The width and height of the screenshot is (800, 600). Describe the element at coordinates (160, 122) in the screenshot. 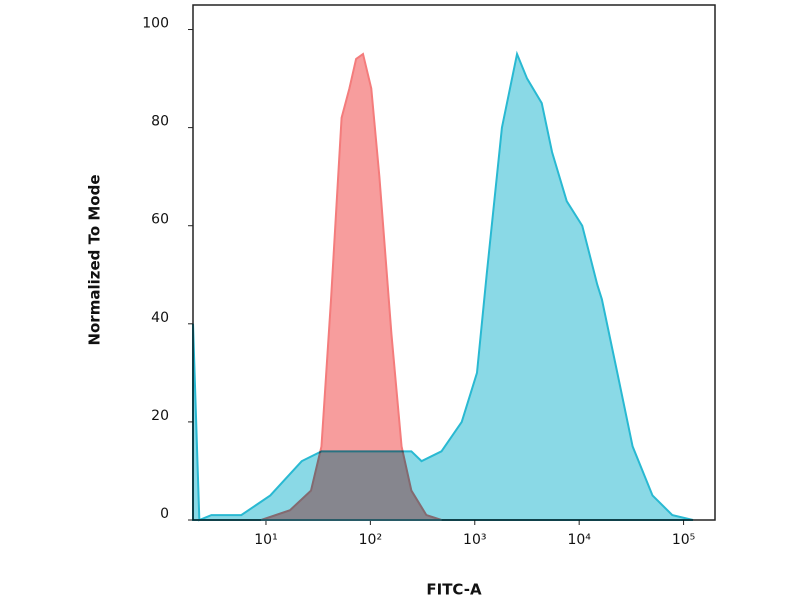

I see `y-tick-label: 80` at that location.